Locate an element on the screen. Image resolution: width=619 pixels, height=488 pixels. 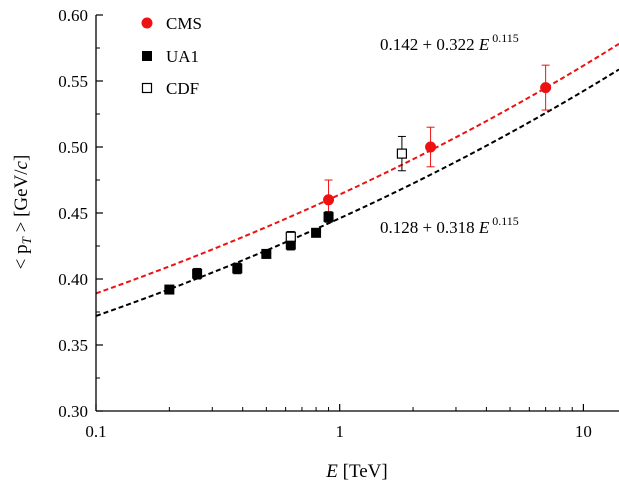
legend-marker-cdf is located at coordinates (147, 88).